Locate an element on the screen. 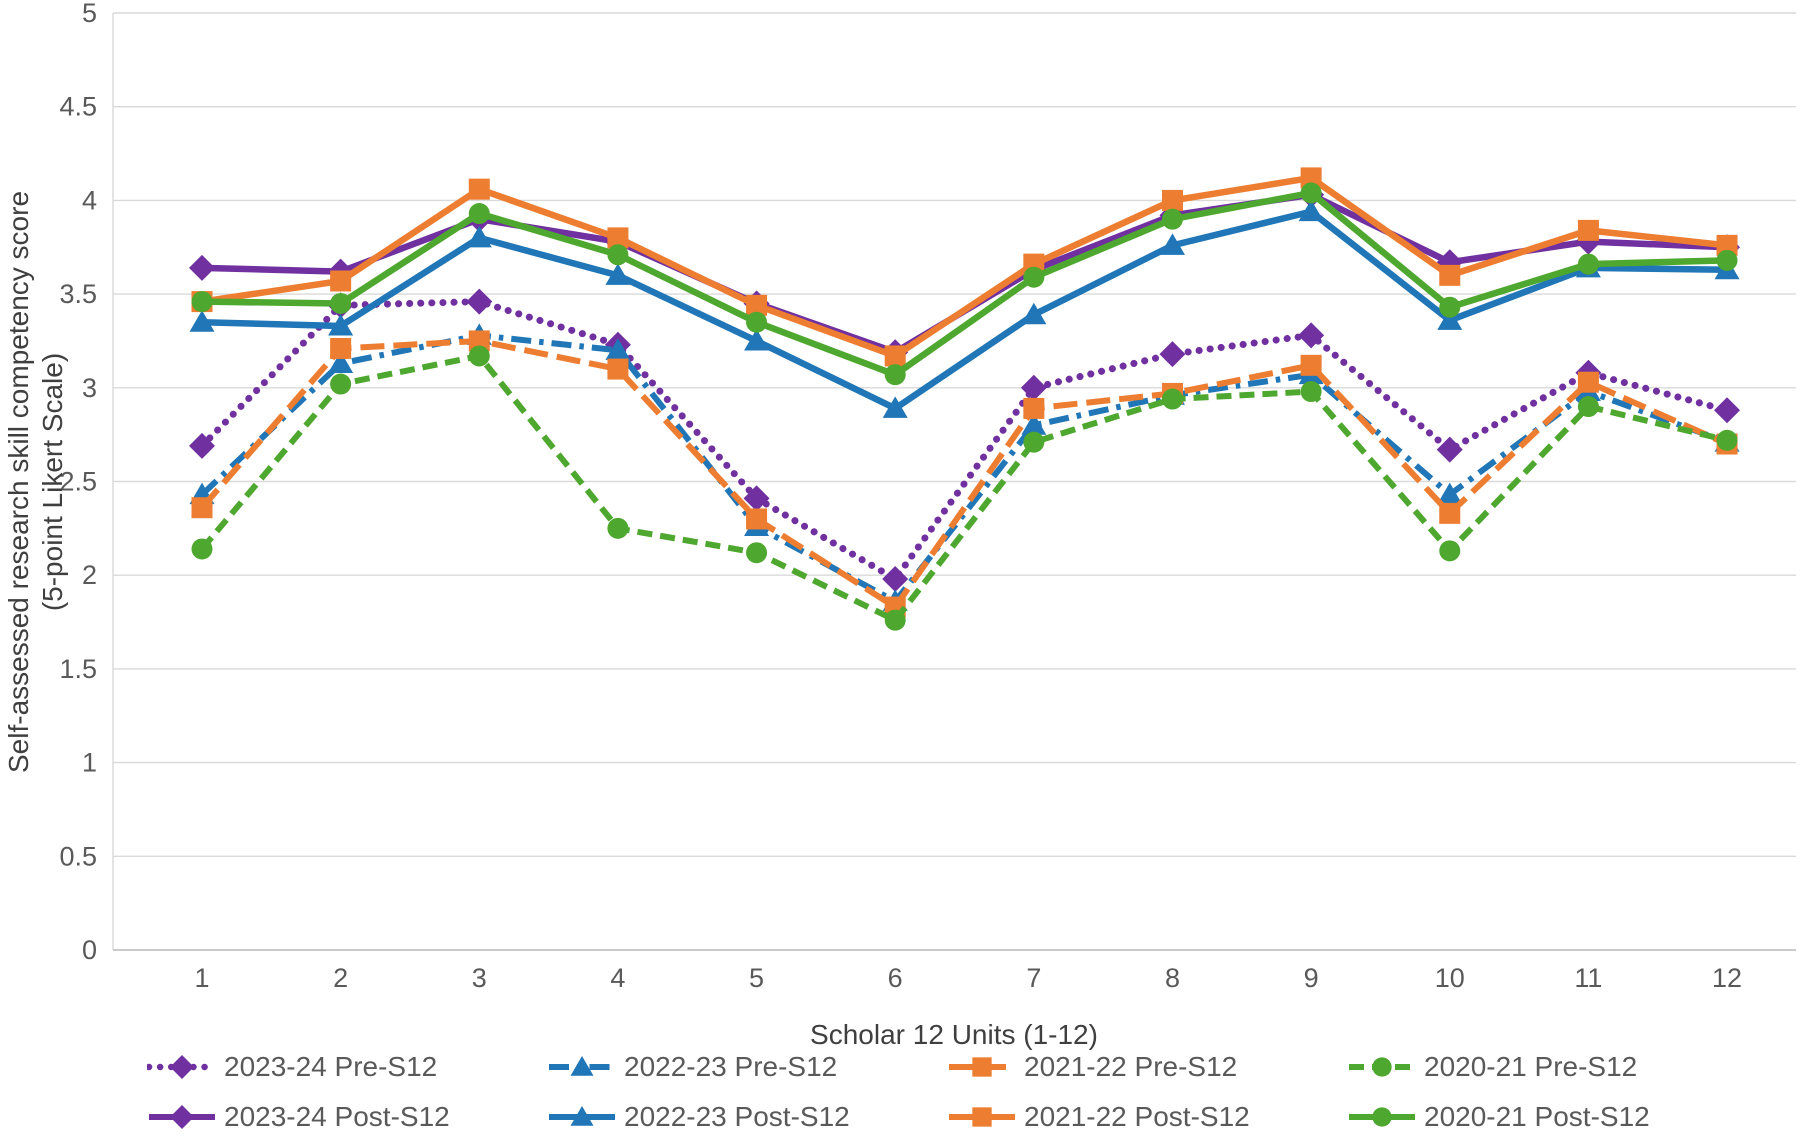 The image size is (1801, 1140). y-tick-label: 4.5 is located at coordinates (78, 107).